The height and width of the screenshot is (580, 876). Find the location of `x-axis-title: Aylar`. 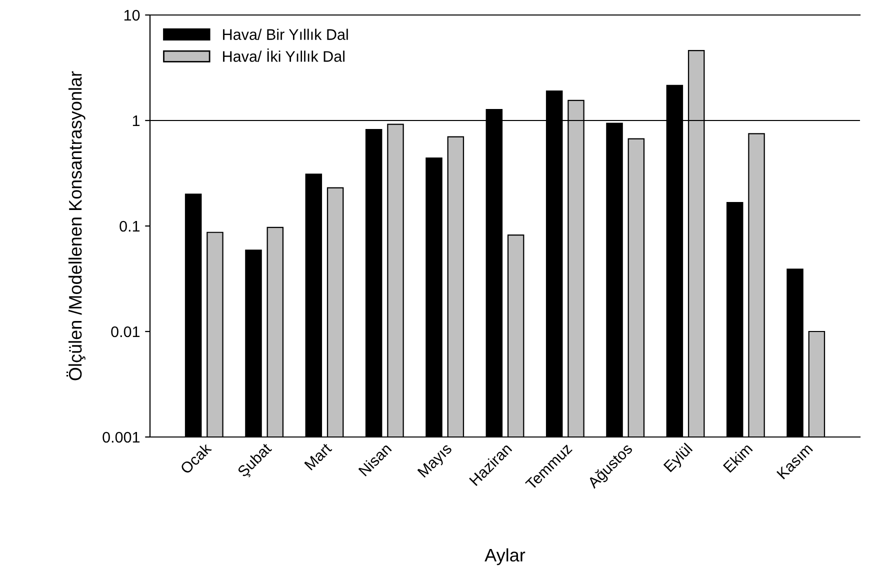

x-axis-title: Aylar is located at coordinates (505, 557).